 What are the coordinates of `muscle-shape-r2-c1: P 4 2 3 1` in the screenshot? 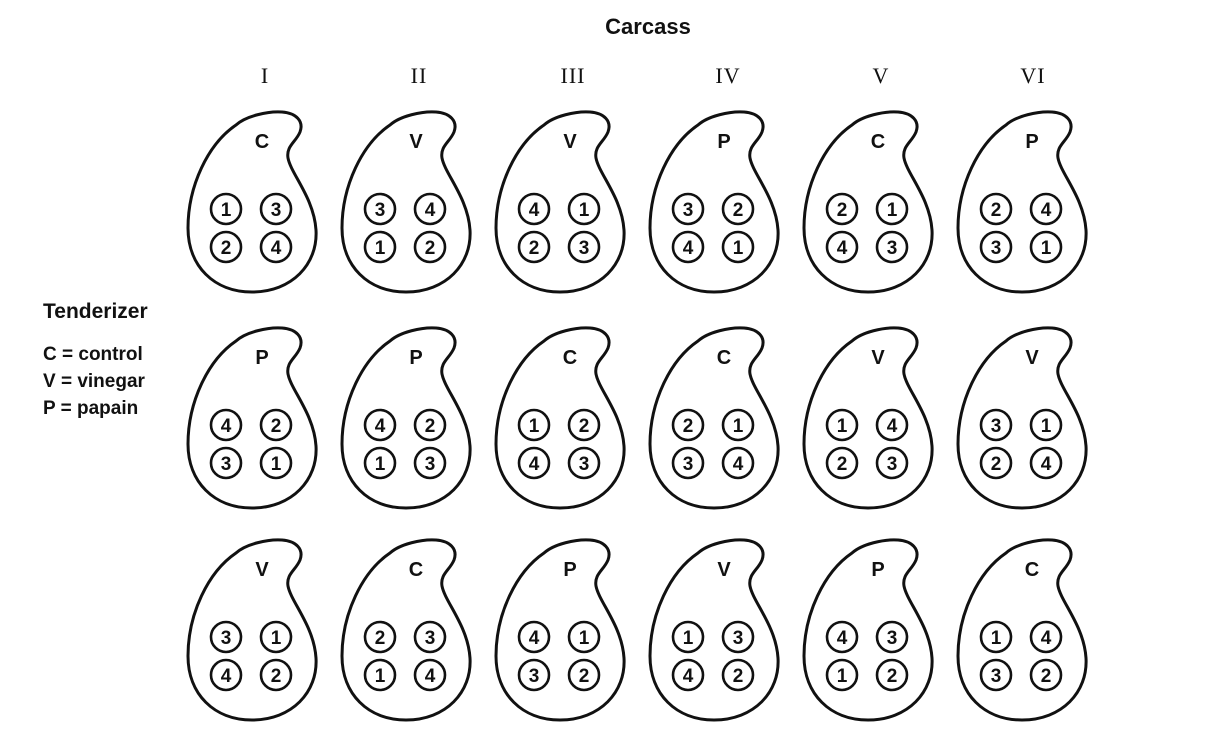 It's located at (252, 418).